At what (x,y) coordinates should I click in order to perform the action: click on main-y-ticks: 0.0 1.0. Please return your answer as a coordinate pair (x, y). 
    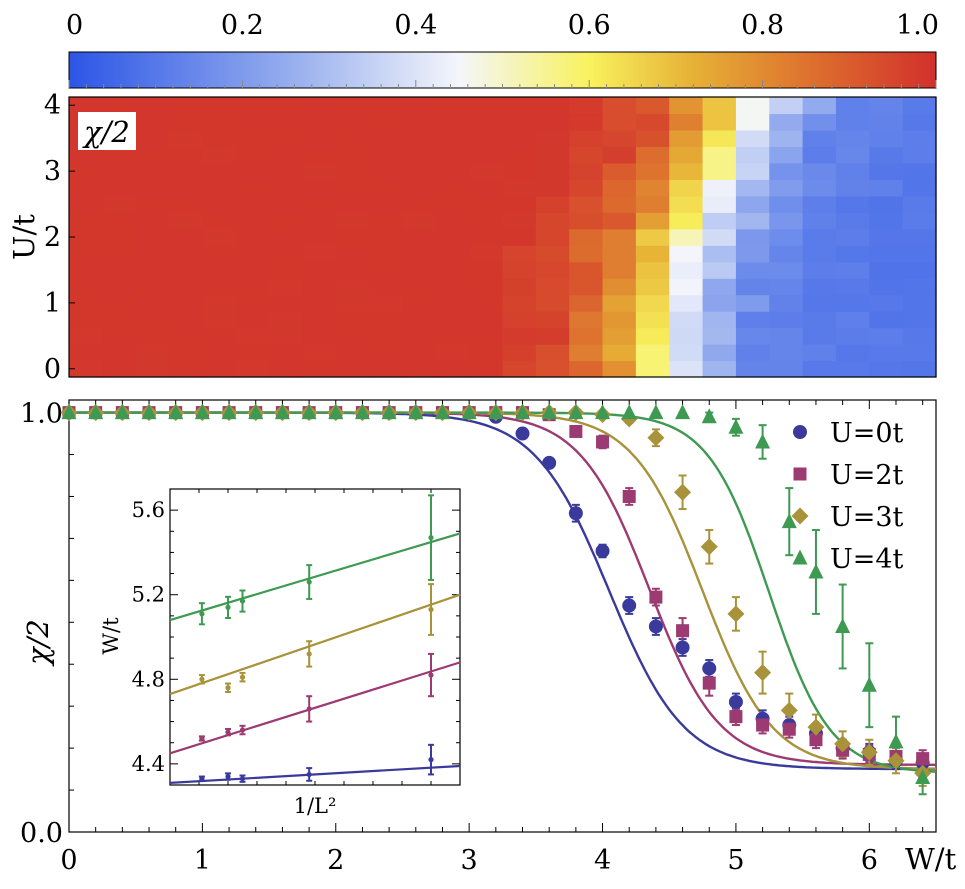
    Looking at the image, I should click on (49, 624).